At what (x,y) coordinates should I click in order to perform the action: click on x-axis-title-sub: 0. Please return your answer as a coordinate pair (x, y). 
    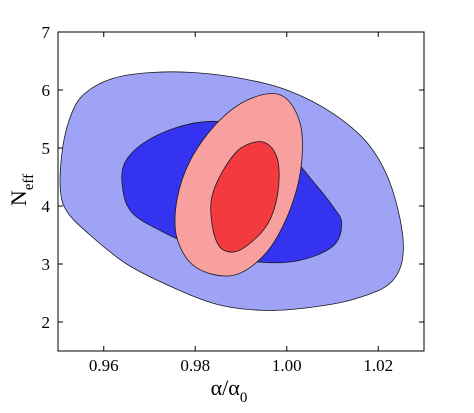
    Looking at the image, I should click on (244, 398).